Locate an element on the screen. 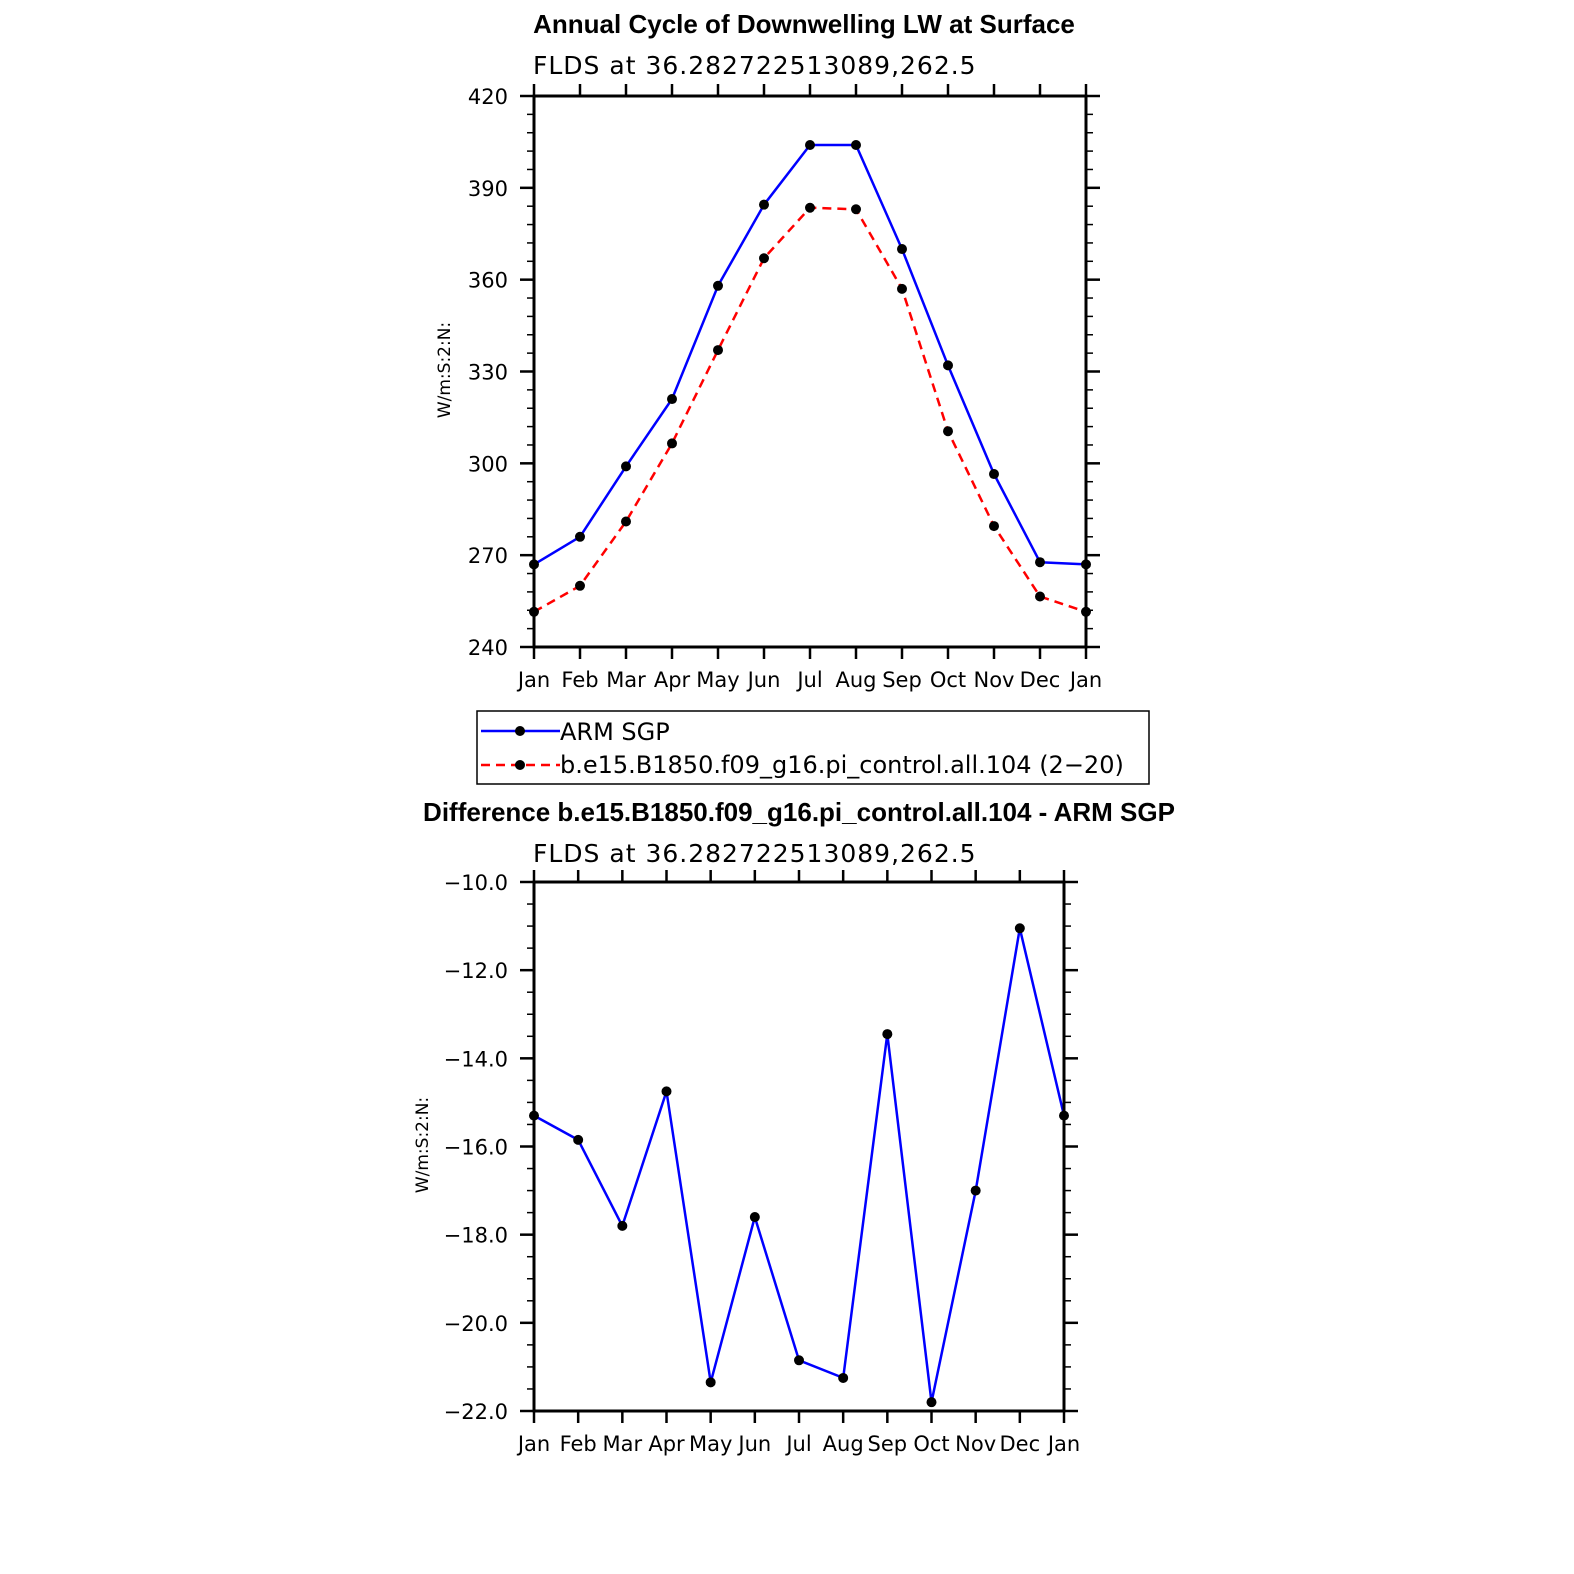  y-tick-label: −20.0 is located at coordinates (476, 1324).